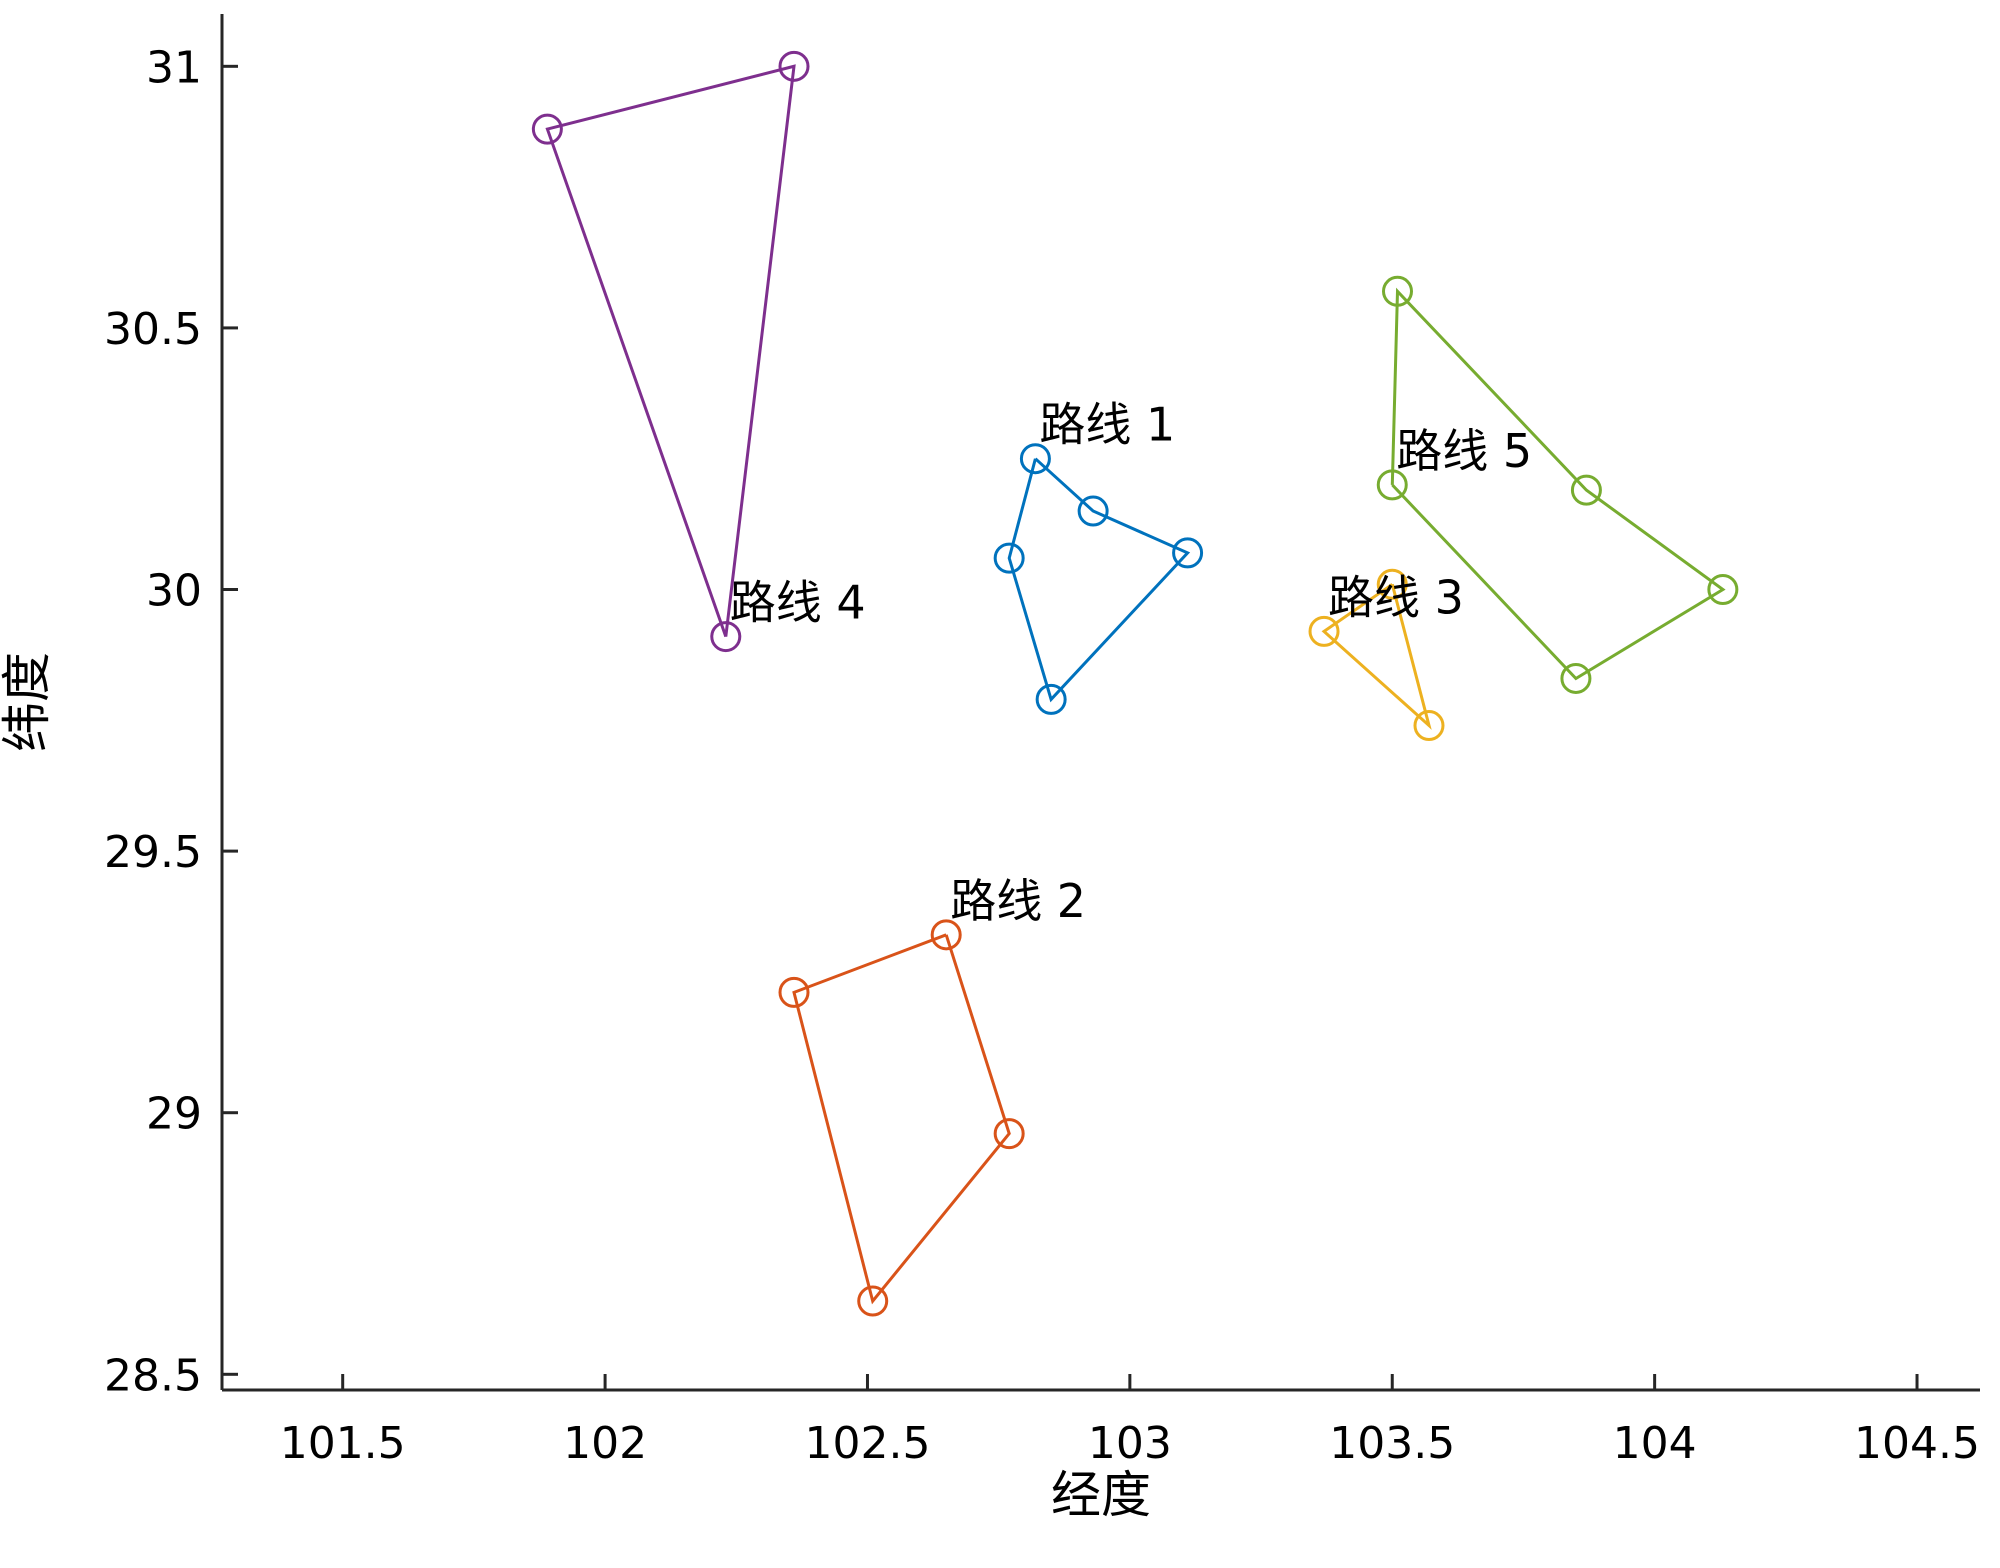 This screenshot has height=1568, width=2000. I want to click on x-tick-label: 104.5, so click(1917, 1443).